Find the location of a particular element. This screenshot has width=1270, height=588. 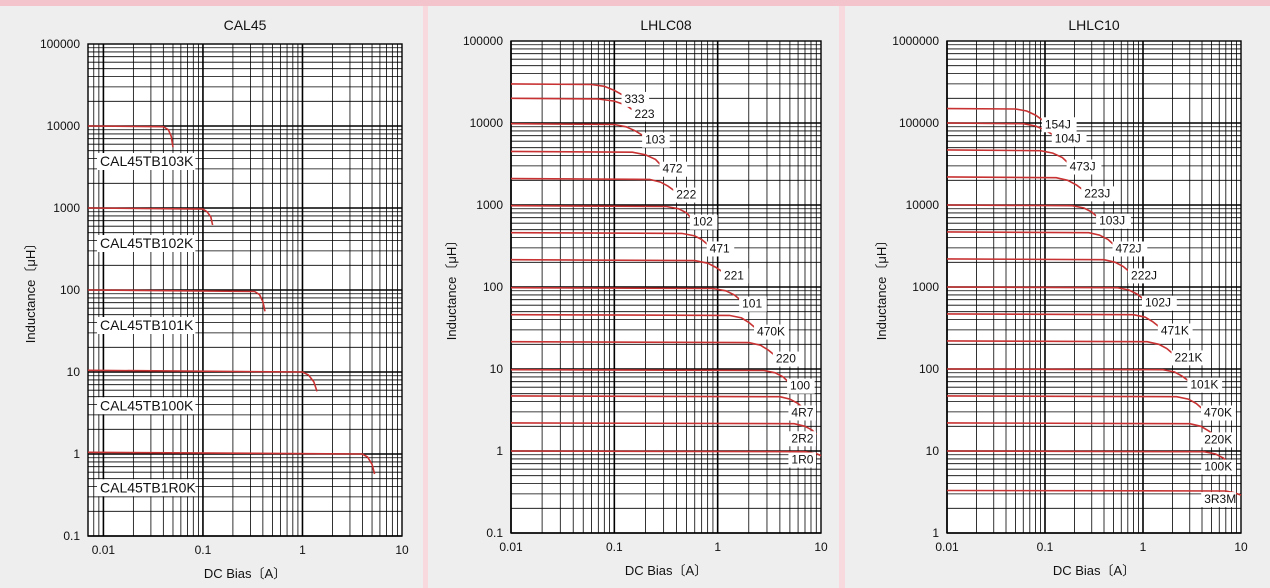

y-tick-label: 0.1 is located at coordinates (494, 533).